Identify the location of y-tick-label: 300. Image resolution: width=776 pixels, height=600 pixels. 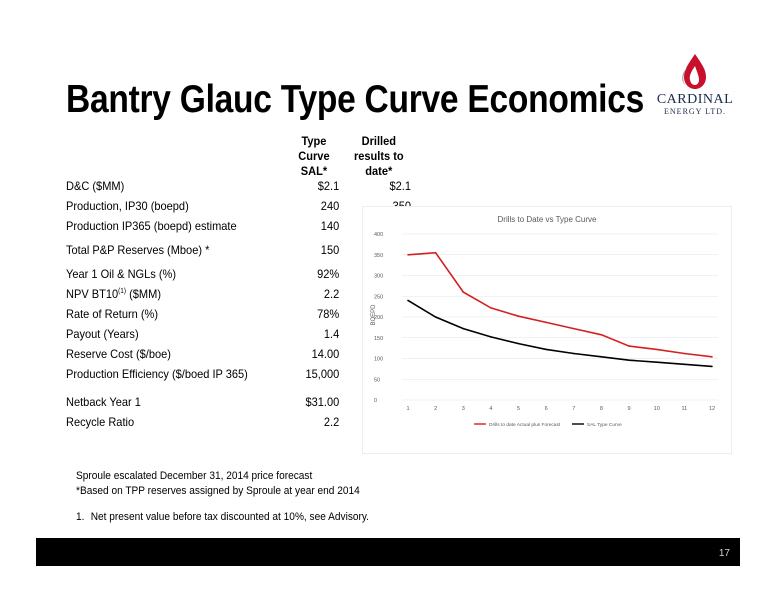
(378, 277).